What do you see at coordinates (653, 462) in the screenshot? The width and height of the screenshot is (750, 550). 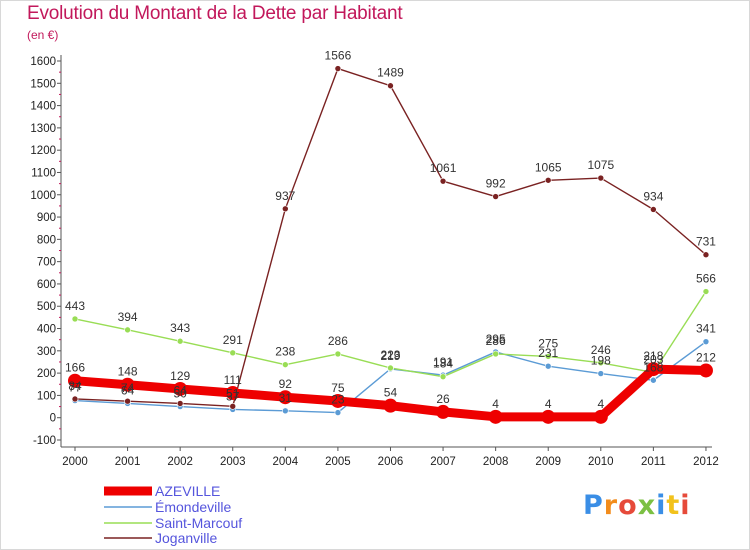 I see `x-tick-label: 2011` at bounding box center [653, 462].